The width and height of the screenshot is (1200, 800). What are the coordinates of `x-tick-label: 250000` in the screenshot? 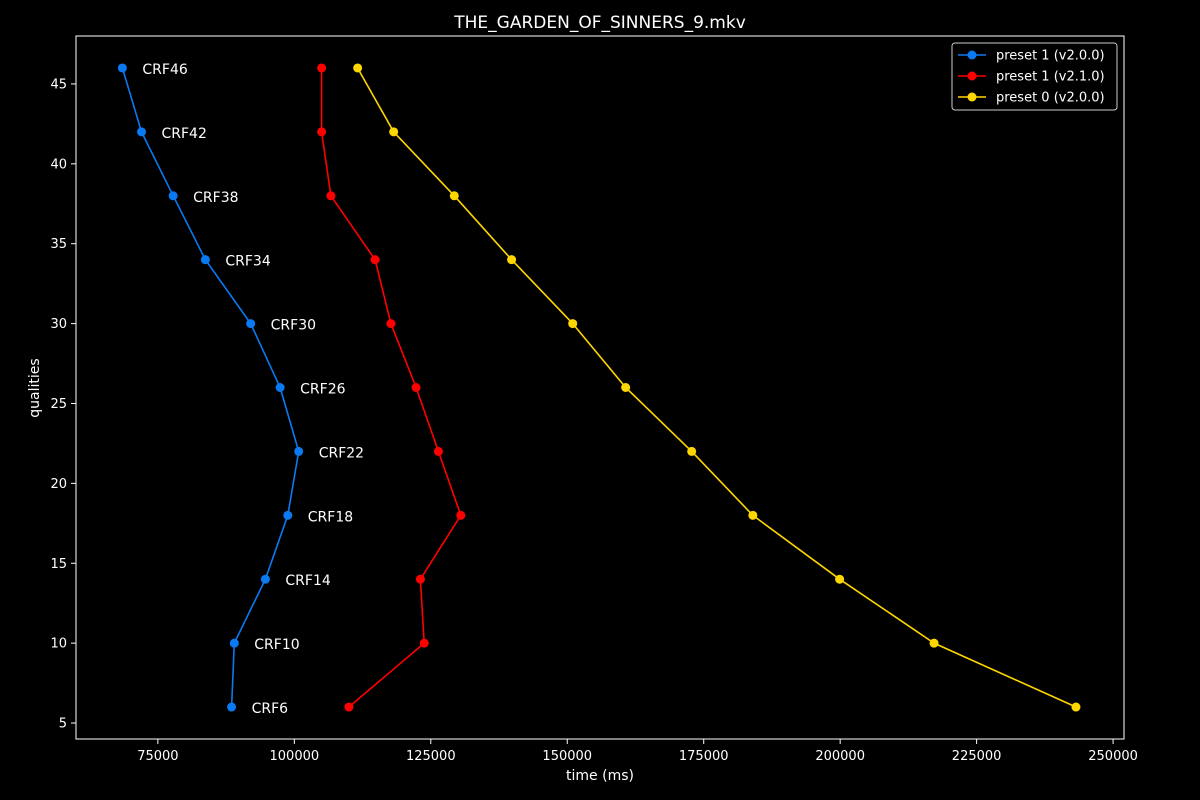 It's located at (1113, 756).